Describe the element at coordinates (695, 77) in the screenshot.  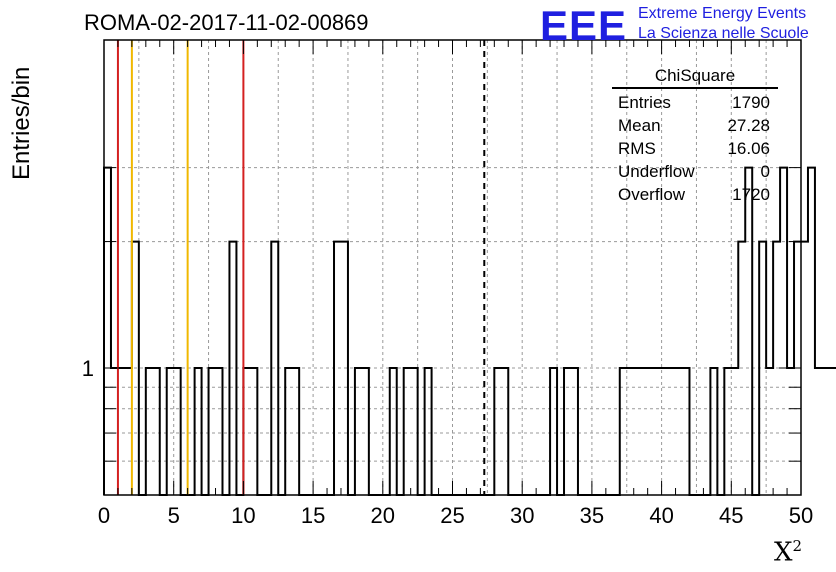
I see `stats-title: ChiSquare` at that location.